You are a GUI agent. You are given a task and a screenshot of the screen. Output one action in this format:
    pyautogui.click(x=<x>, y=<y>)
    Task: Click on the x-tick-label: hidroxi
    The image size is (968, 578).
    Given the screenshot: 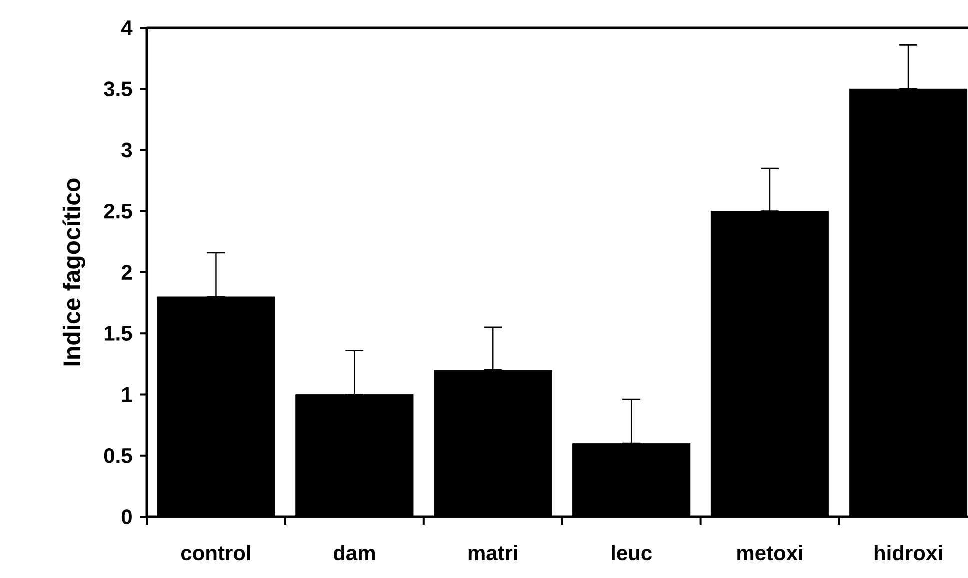 What is the action you would take?
    pyautogui.click(x=908, y=553)
    